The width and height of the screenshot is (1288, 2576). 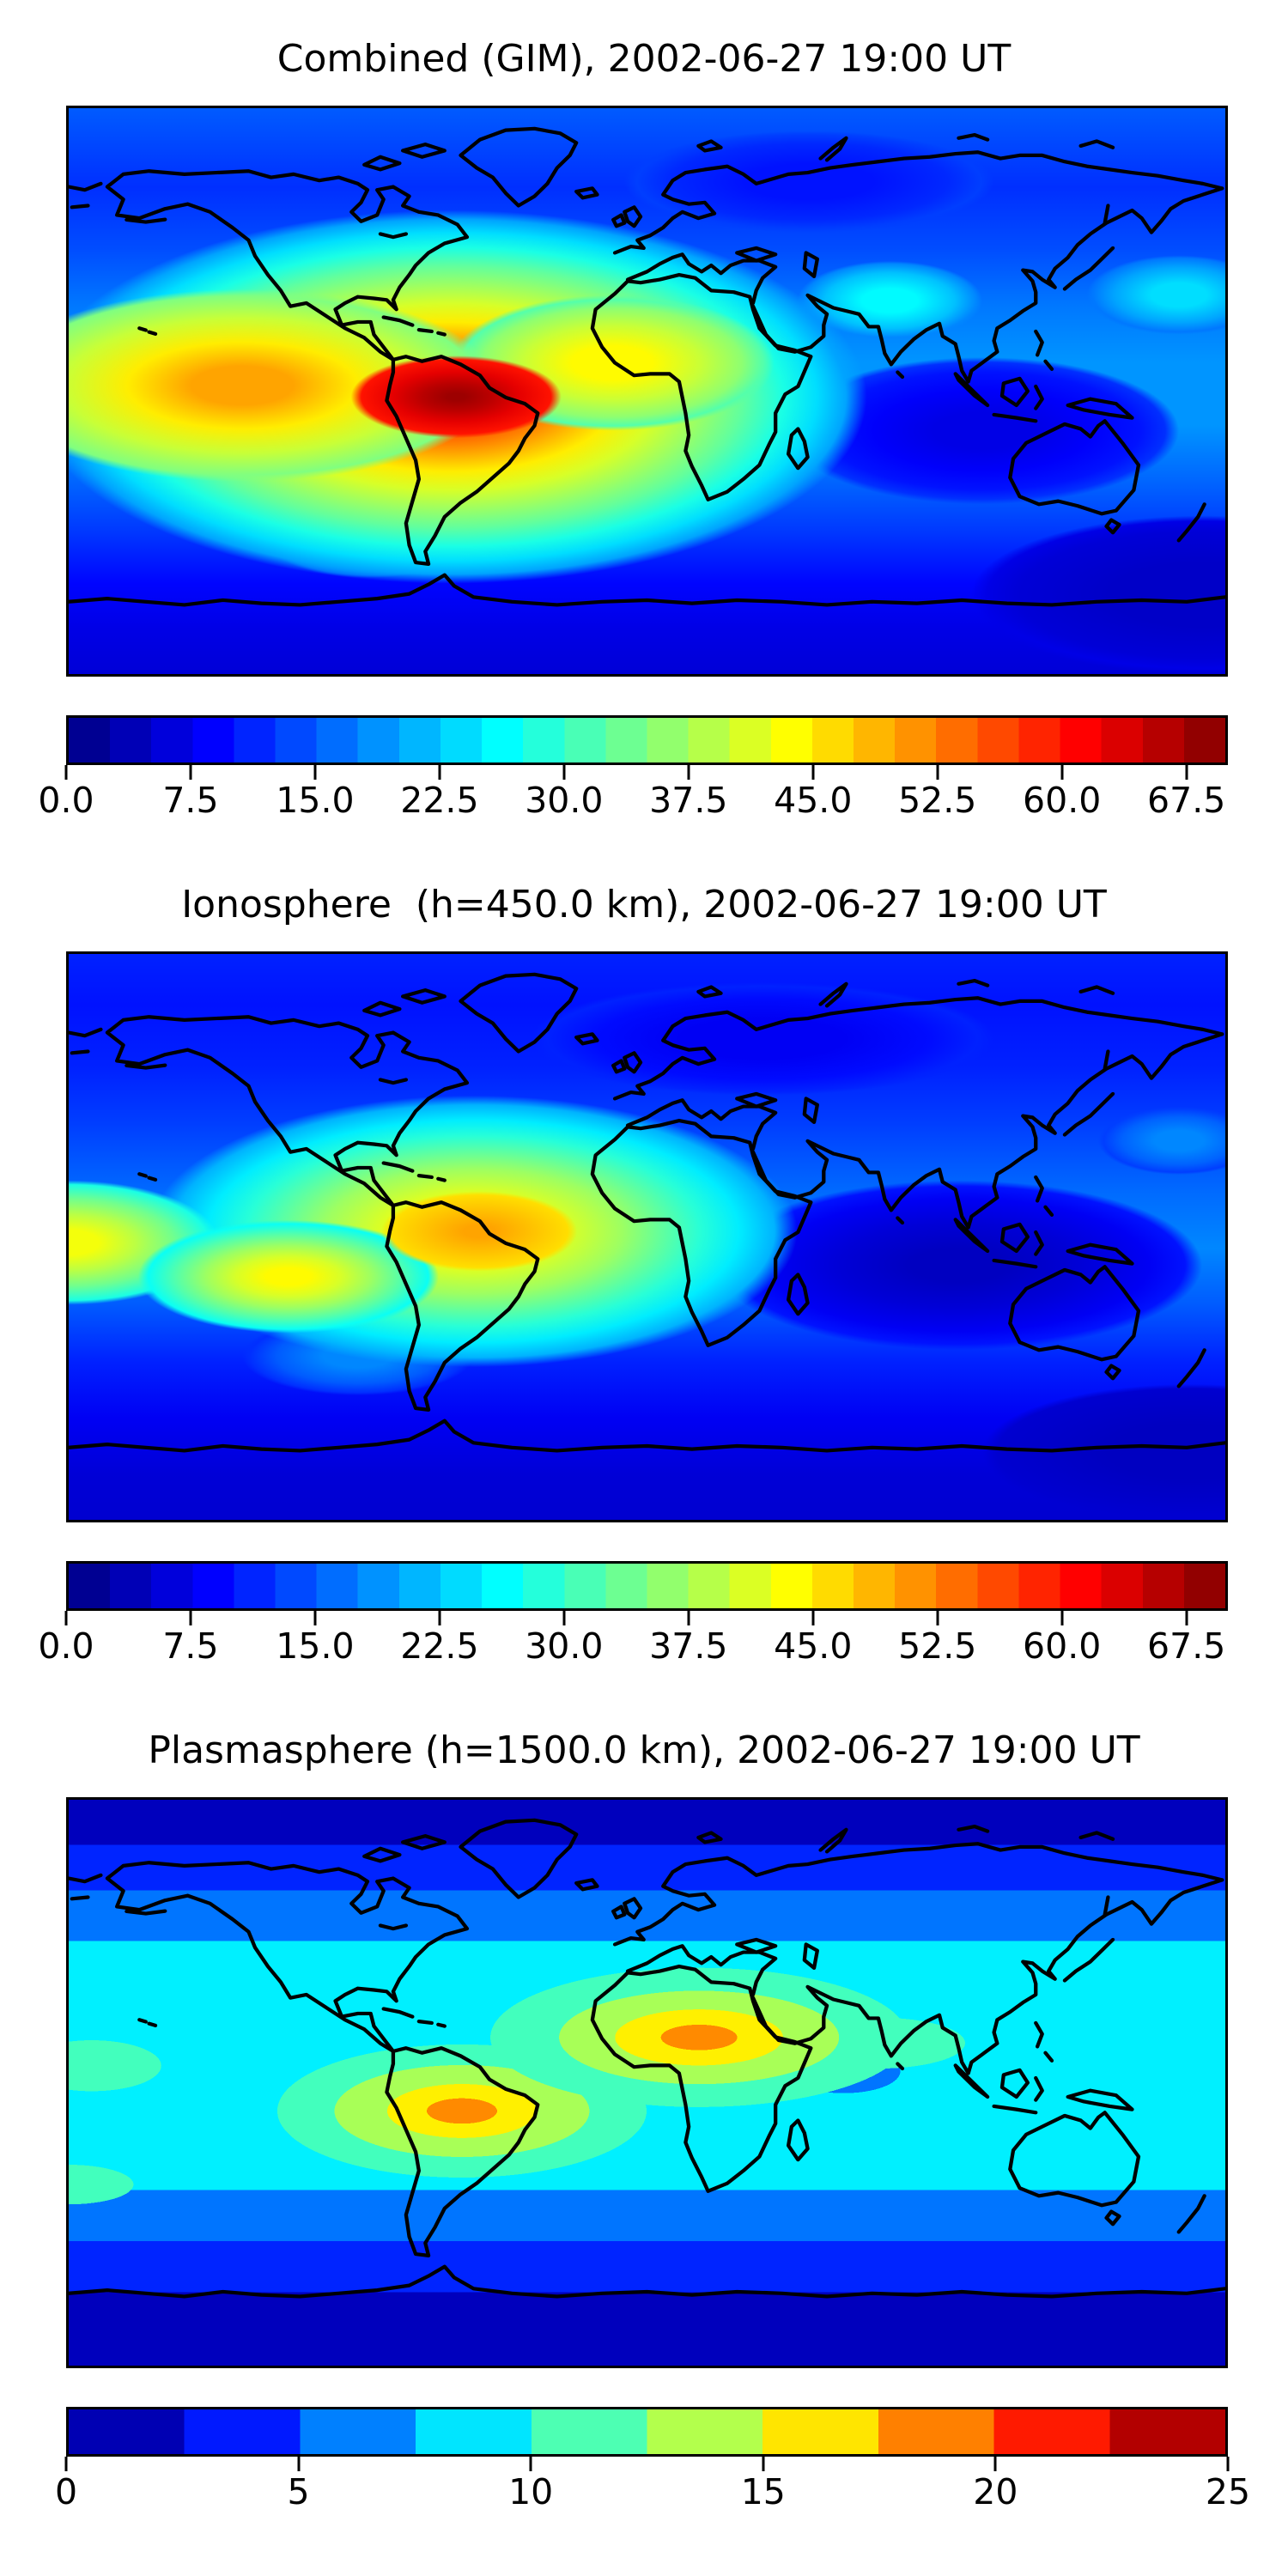 I want to click on colorbar-tick-label: 7.5, so click(x=191, y=1646).